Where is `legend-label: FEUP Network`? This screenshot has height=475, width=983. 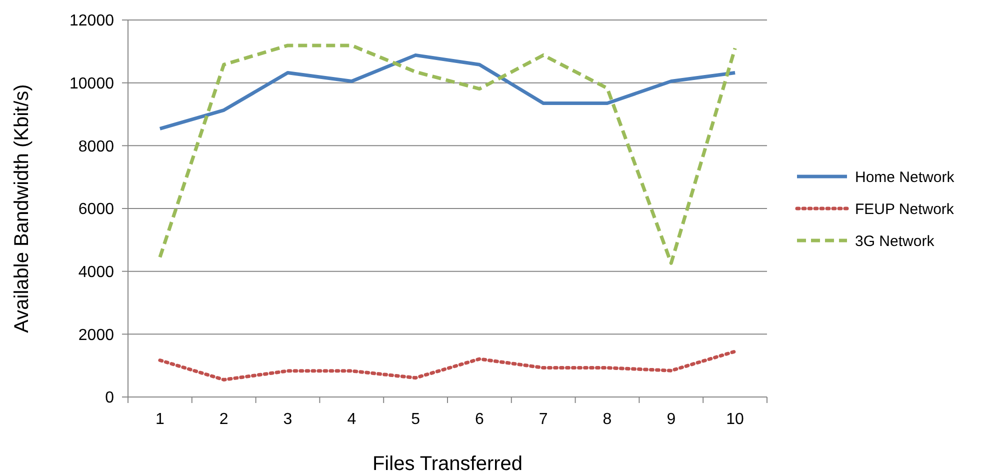 legend-label: FEUP Network is located at coordinates (904, 209).